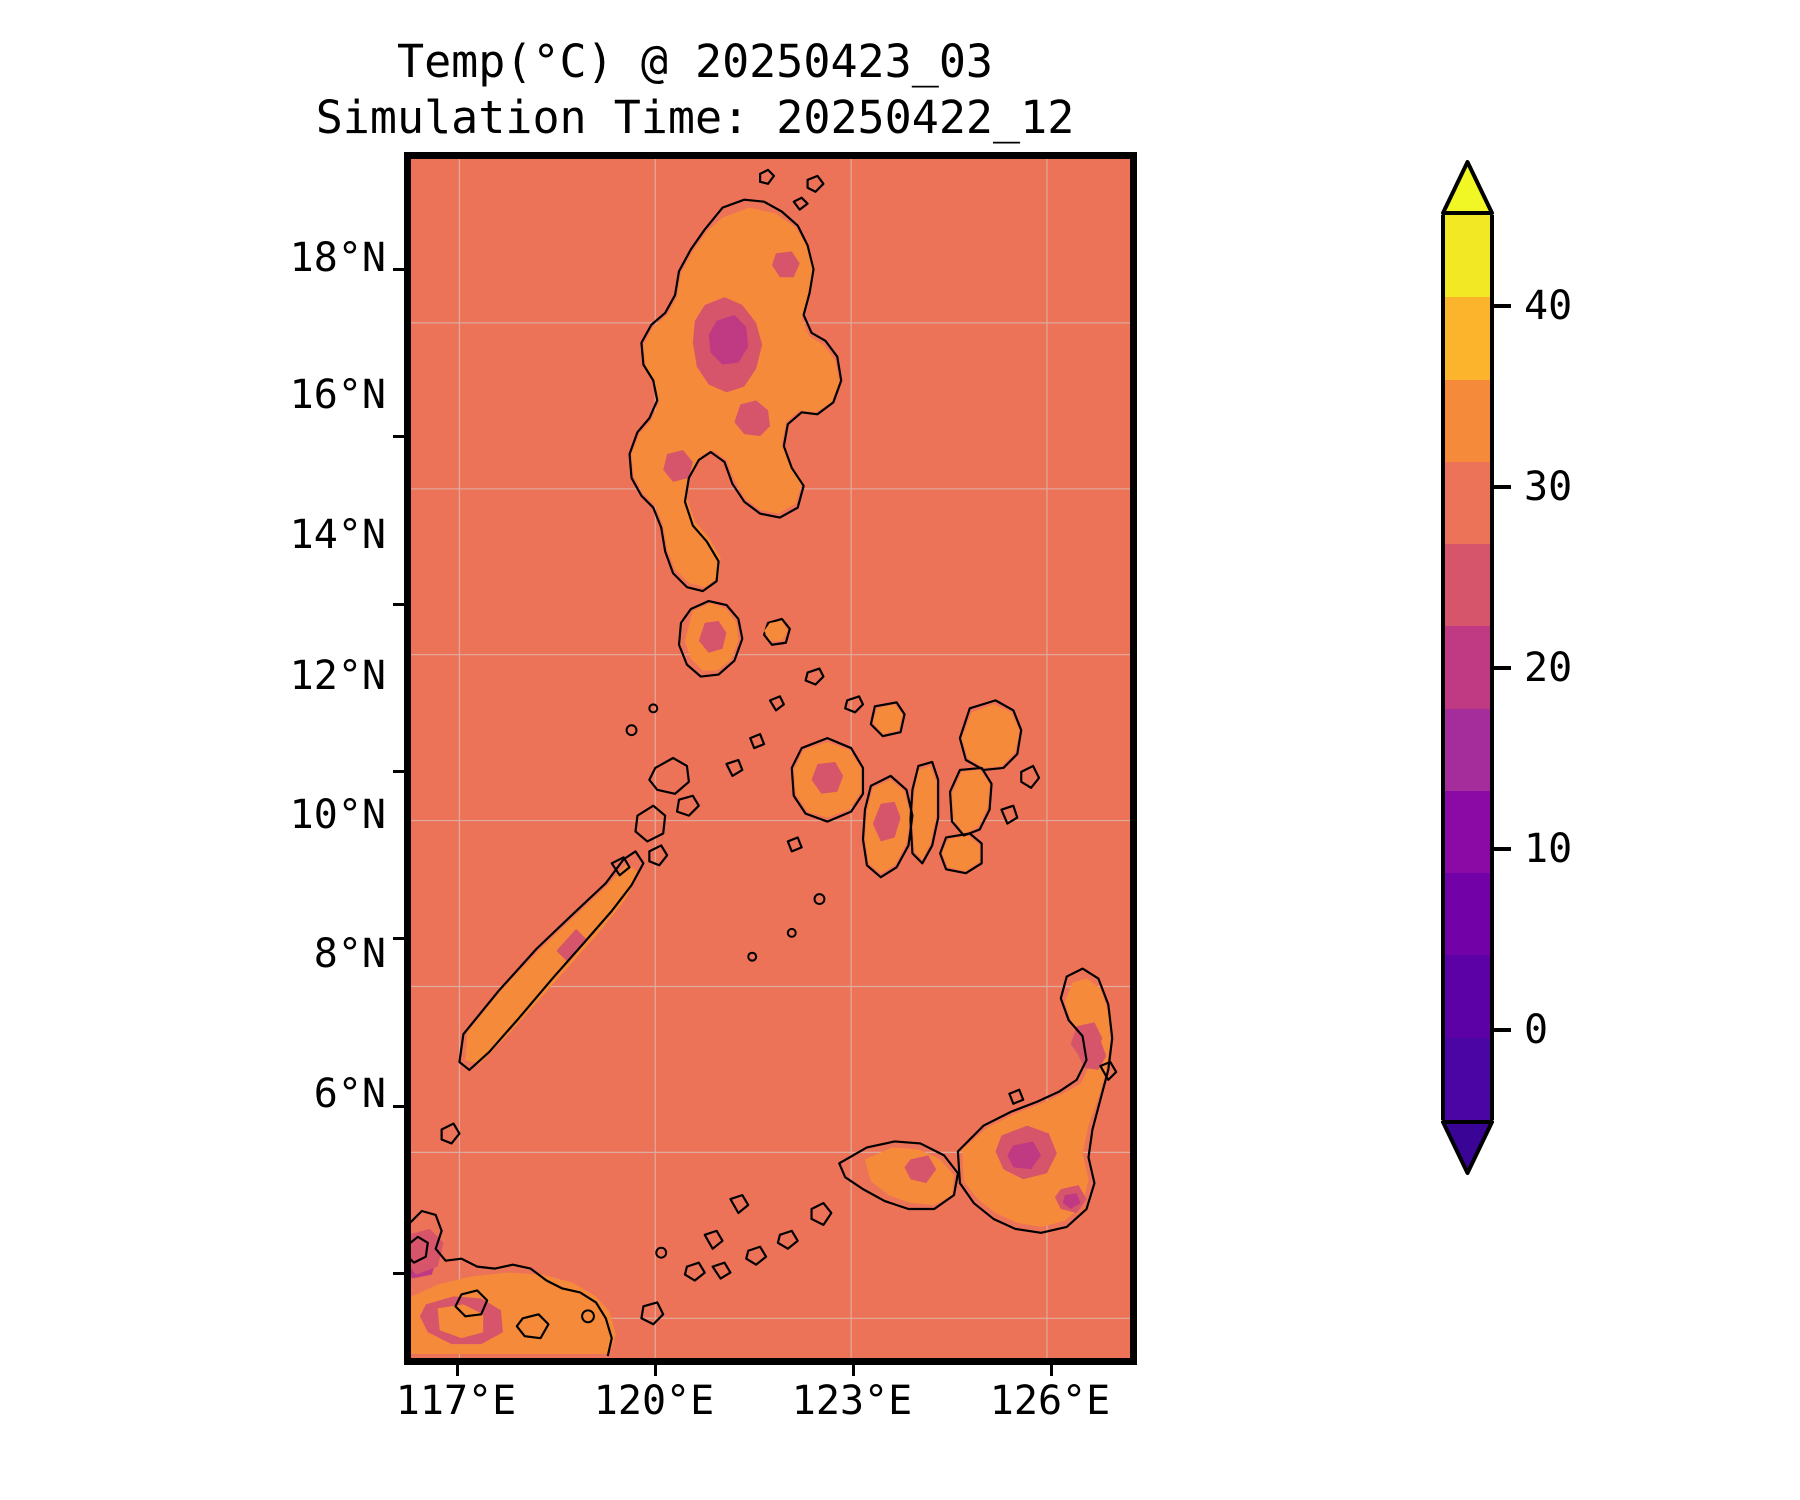  Describe the element at coordinates (1548, 667) in the screenshot. I see `colorbar-tick-label: 20` at that location.